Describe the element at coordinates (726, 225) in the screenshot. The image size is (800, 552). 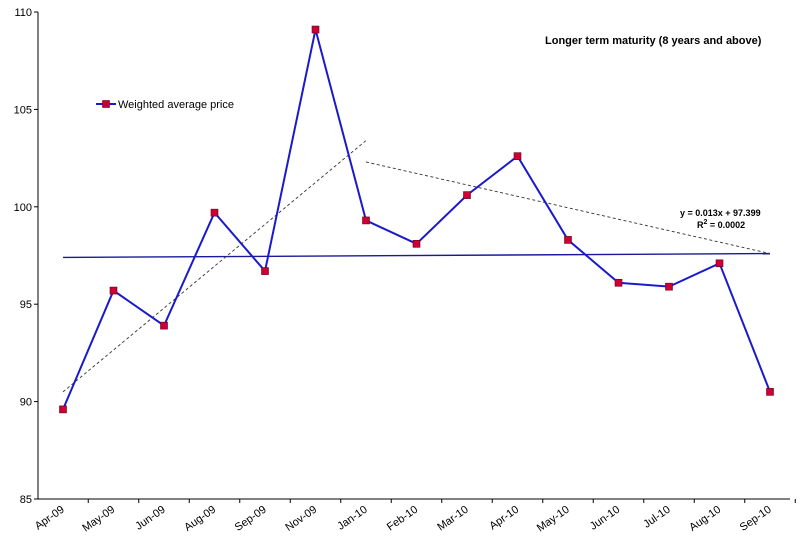
I see `r-value: = 0.0002` at that location.